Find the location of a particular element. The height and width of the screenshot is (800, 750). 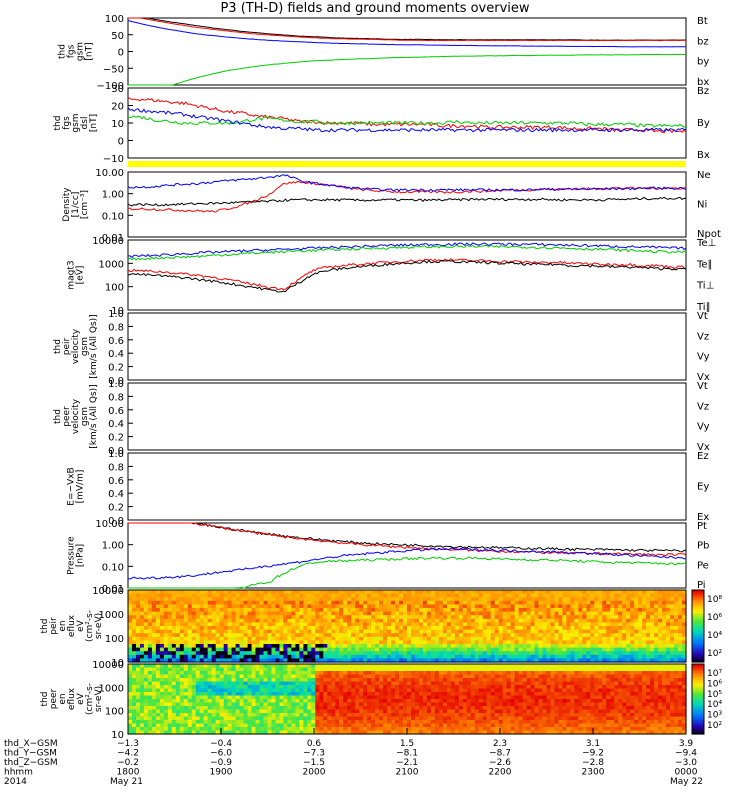

y-tick-label: 10.00 is located at coordinates (109, 524).